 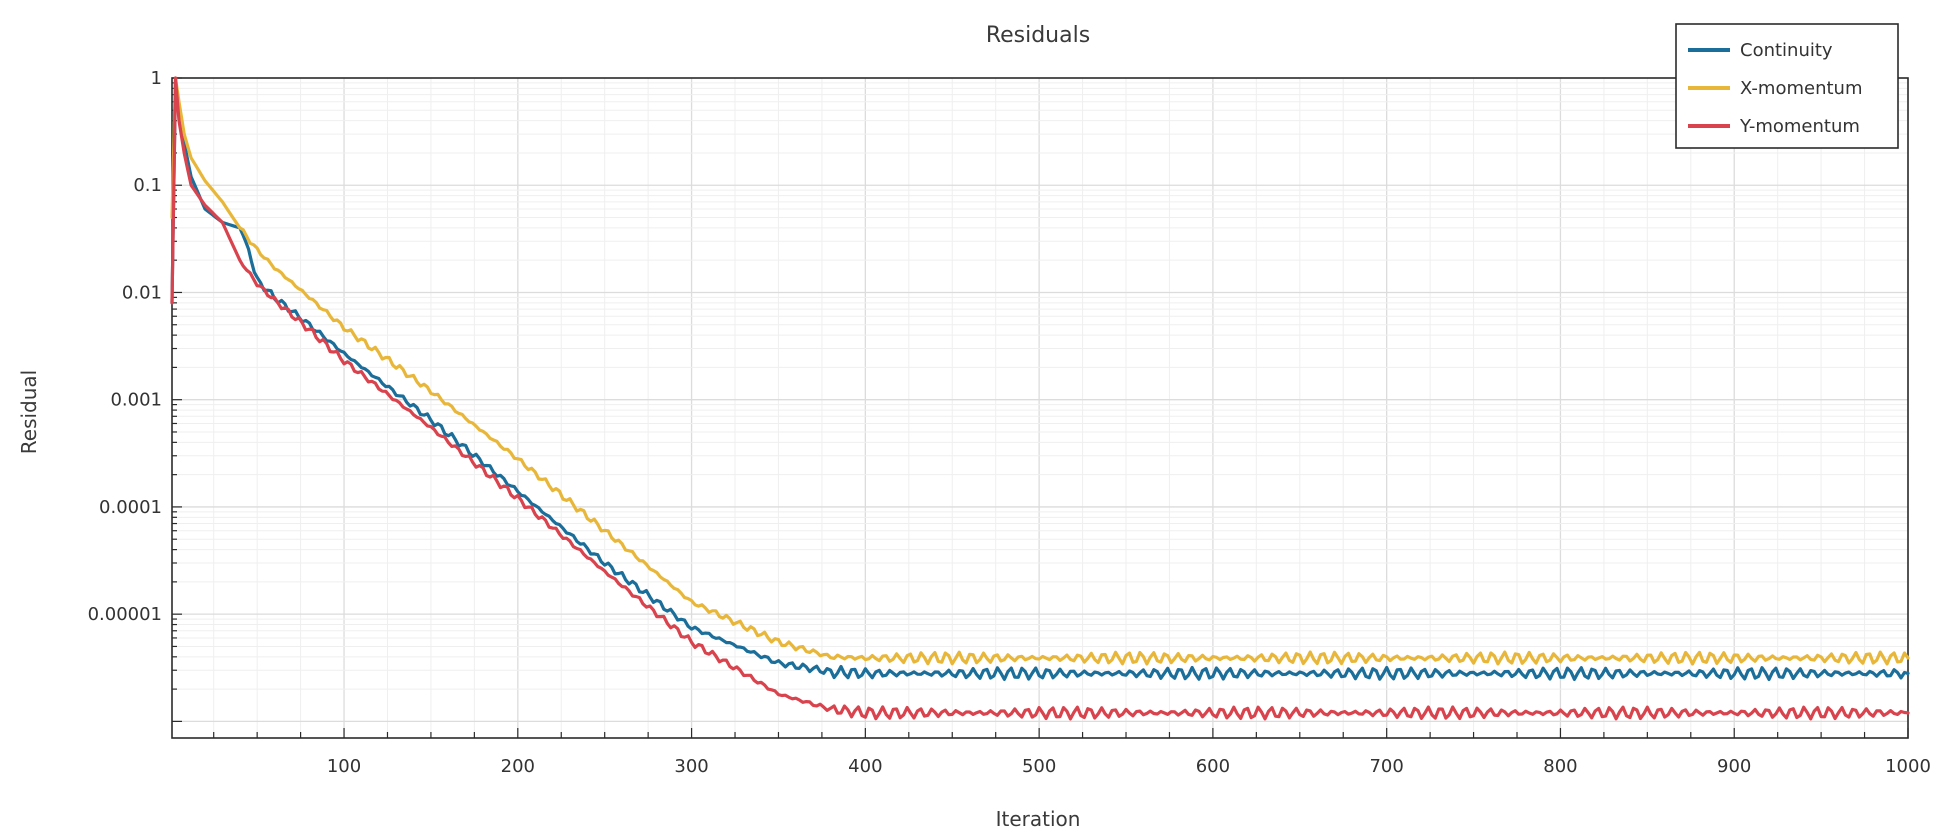 I want to click on x-tick-label: 900, so click(x=1734, y=766).